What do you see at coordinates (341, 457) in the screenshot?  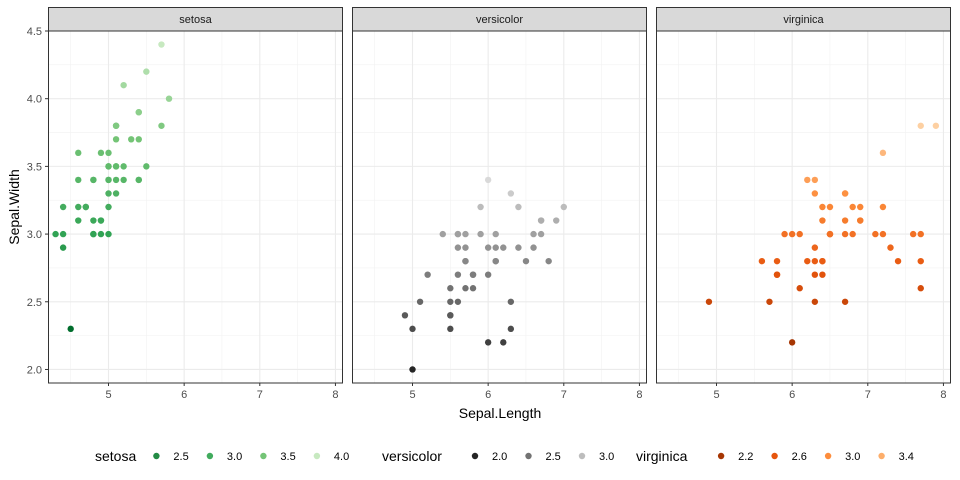 I see `legend-label: 4.0` at bounding box center [341, 457].